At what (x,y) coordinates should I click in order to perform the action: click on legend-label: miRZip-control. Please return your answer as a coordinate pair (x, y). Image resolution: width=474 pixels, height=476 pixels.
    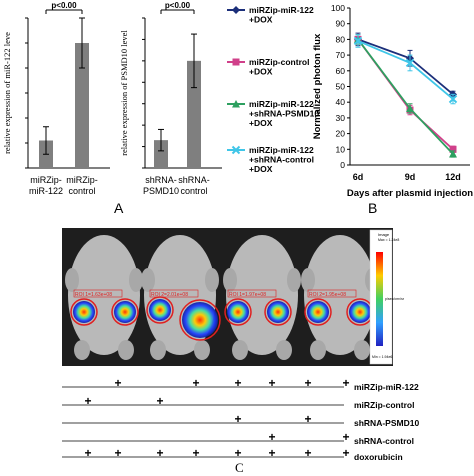
    Looking at the image, I should click on (279, 62).